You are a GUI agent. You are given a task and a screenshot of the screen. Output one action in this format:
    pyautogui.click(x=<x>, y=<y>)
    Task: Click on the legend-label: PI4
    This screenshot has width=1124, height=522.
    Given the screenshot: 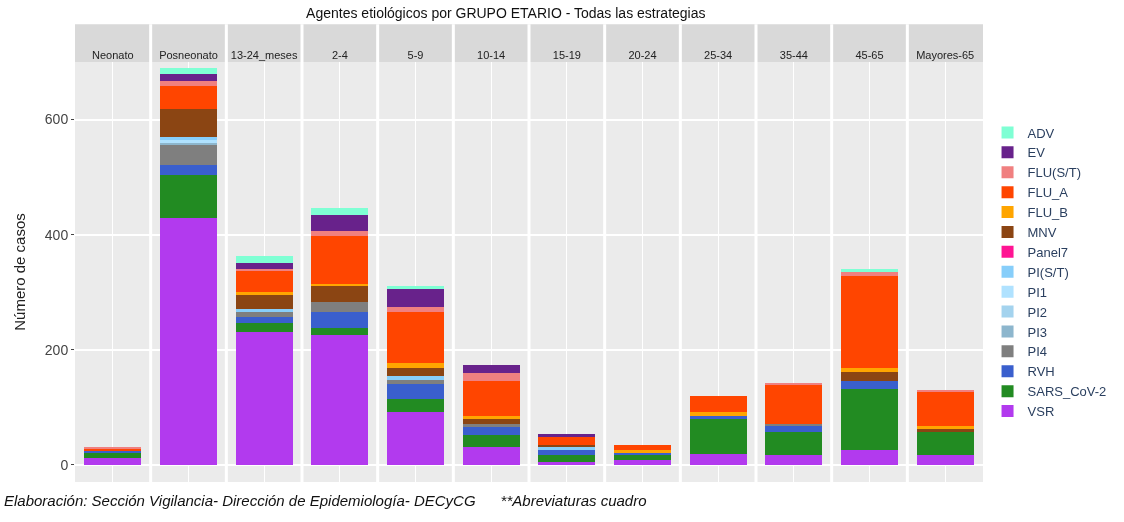 What is the action you would take?
    pyautogui.click(x=1037, y=352)
    